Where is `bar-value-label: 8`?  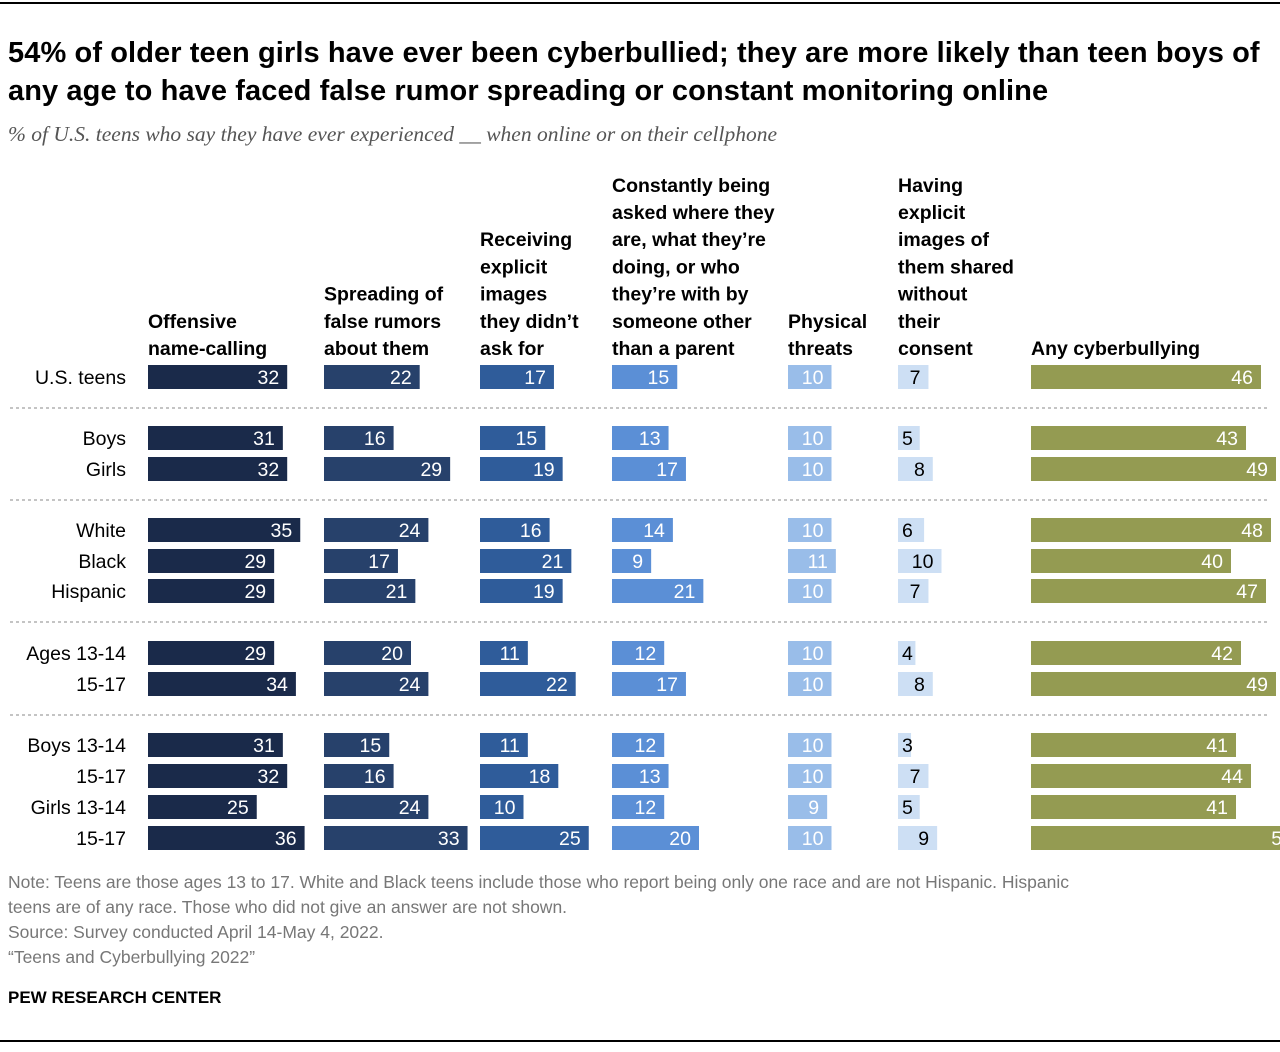 bar-value-label: 8 is located at coordinates (919, 685).